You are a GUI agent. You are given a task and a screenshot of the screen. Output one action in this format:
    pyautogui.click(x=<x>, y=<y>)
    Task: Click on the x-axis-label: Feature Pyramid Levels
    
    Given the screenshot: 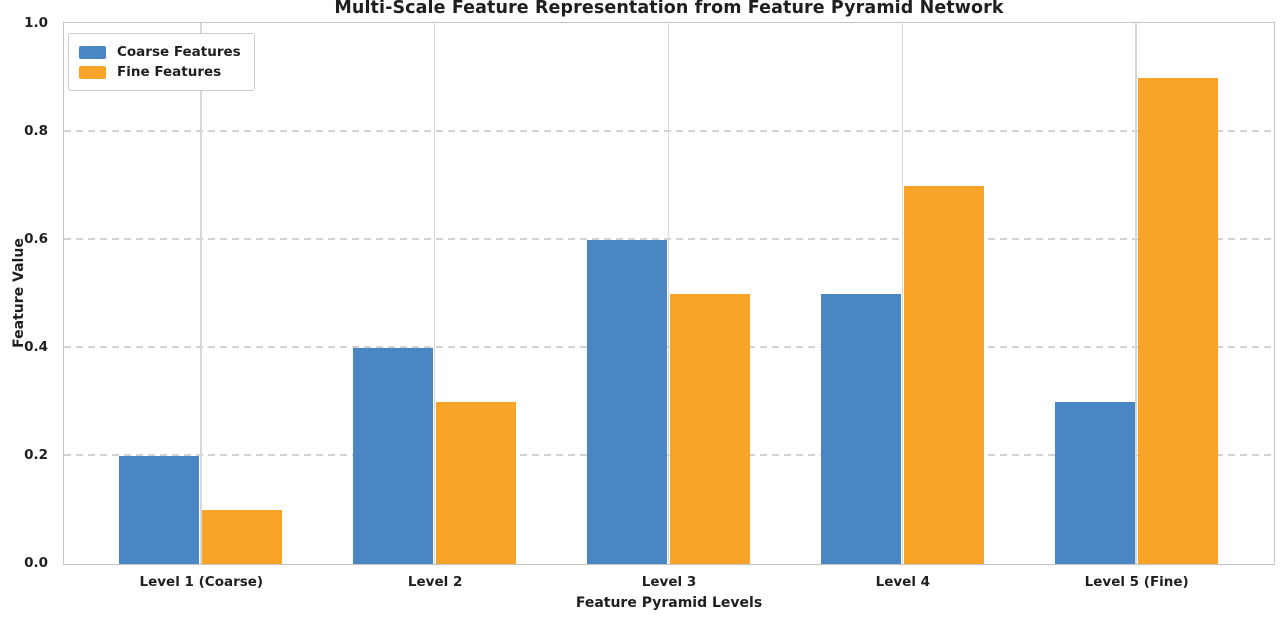 What is the action you would take?
    pyautogui.click(x=669, y=603)
    